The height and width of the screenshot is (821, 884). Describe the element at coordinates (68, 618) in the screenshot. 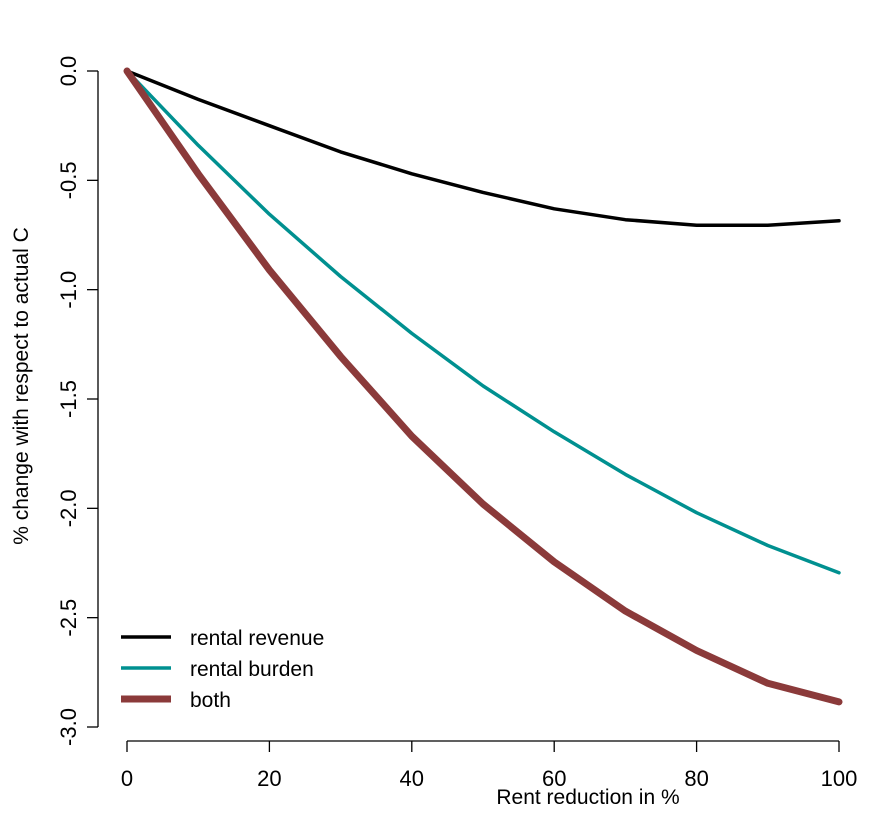

I see `y-tick-label: -2.5` at that location.